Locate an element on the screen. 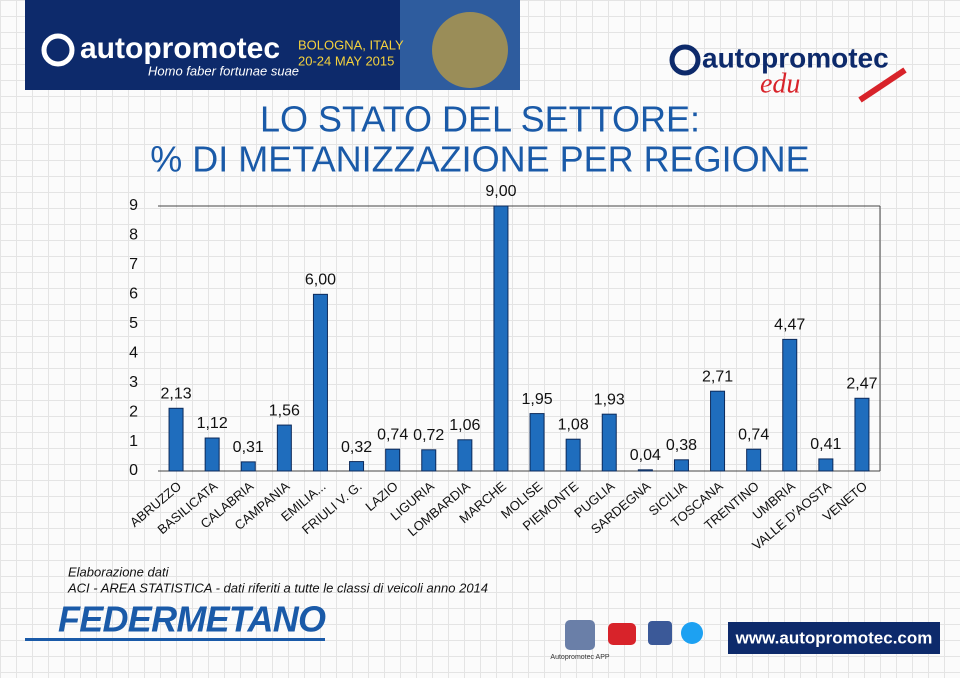 The height and width of the screenshot is (678, 960). value-label: 2,47 is located at coordinates (861, 383).